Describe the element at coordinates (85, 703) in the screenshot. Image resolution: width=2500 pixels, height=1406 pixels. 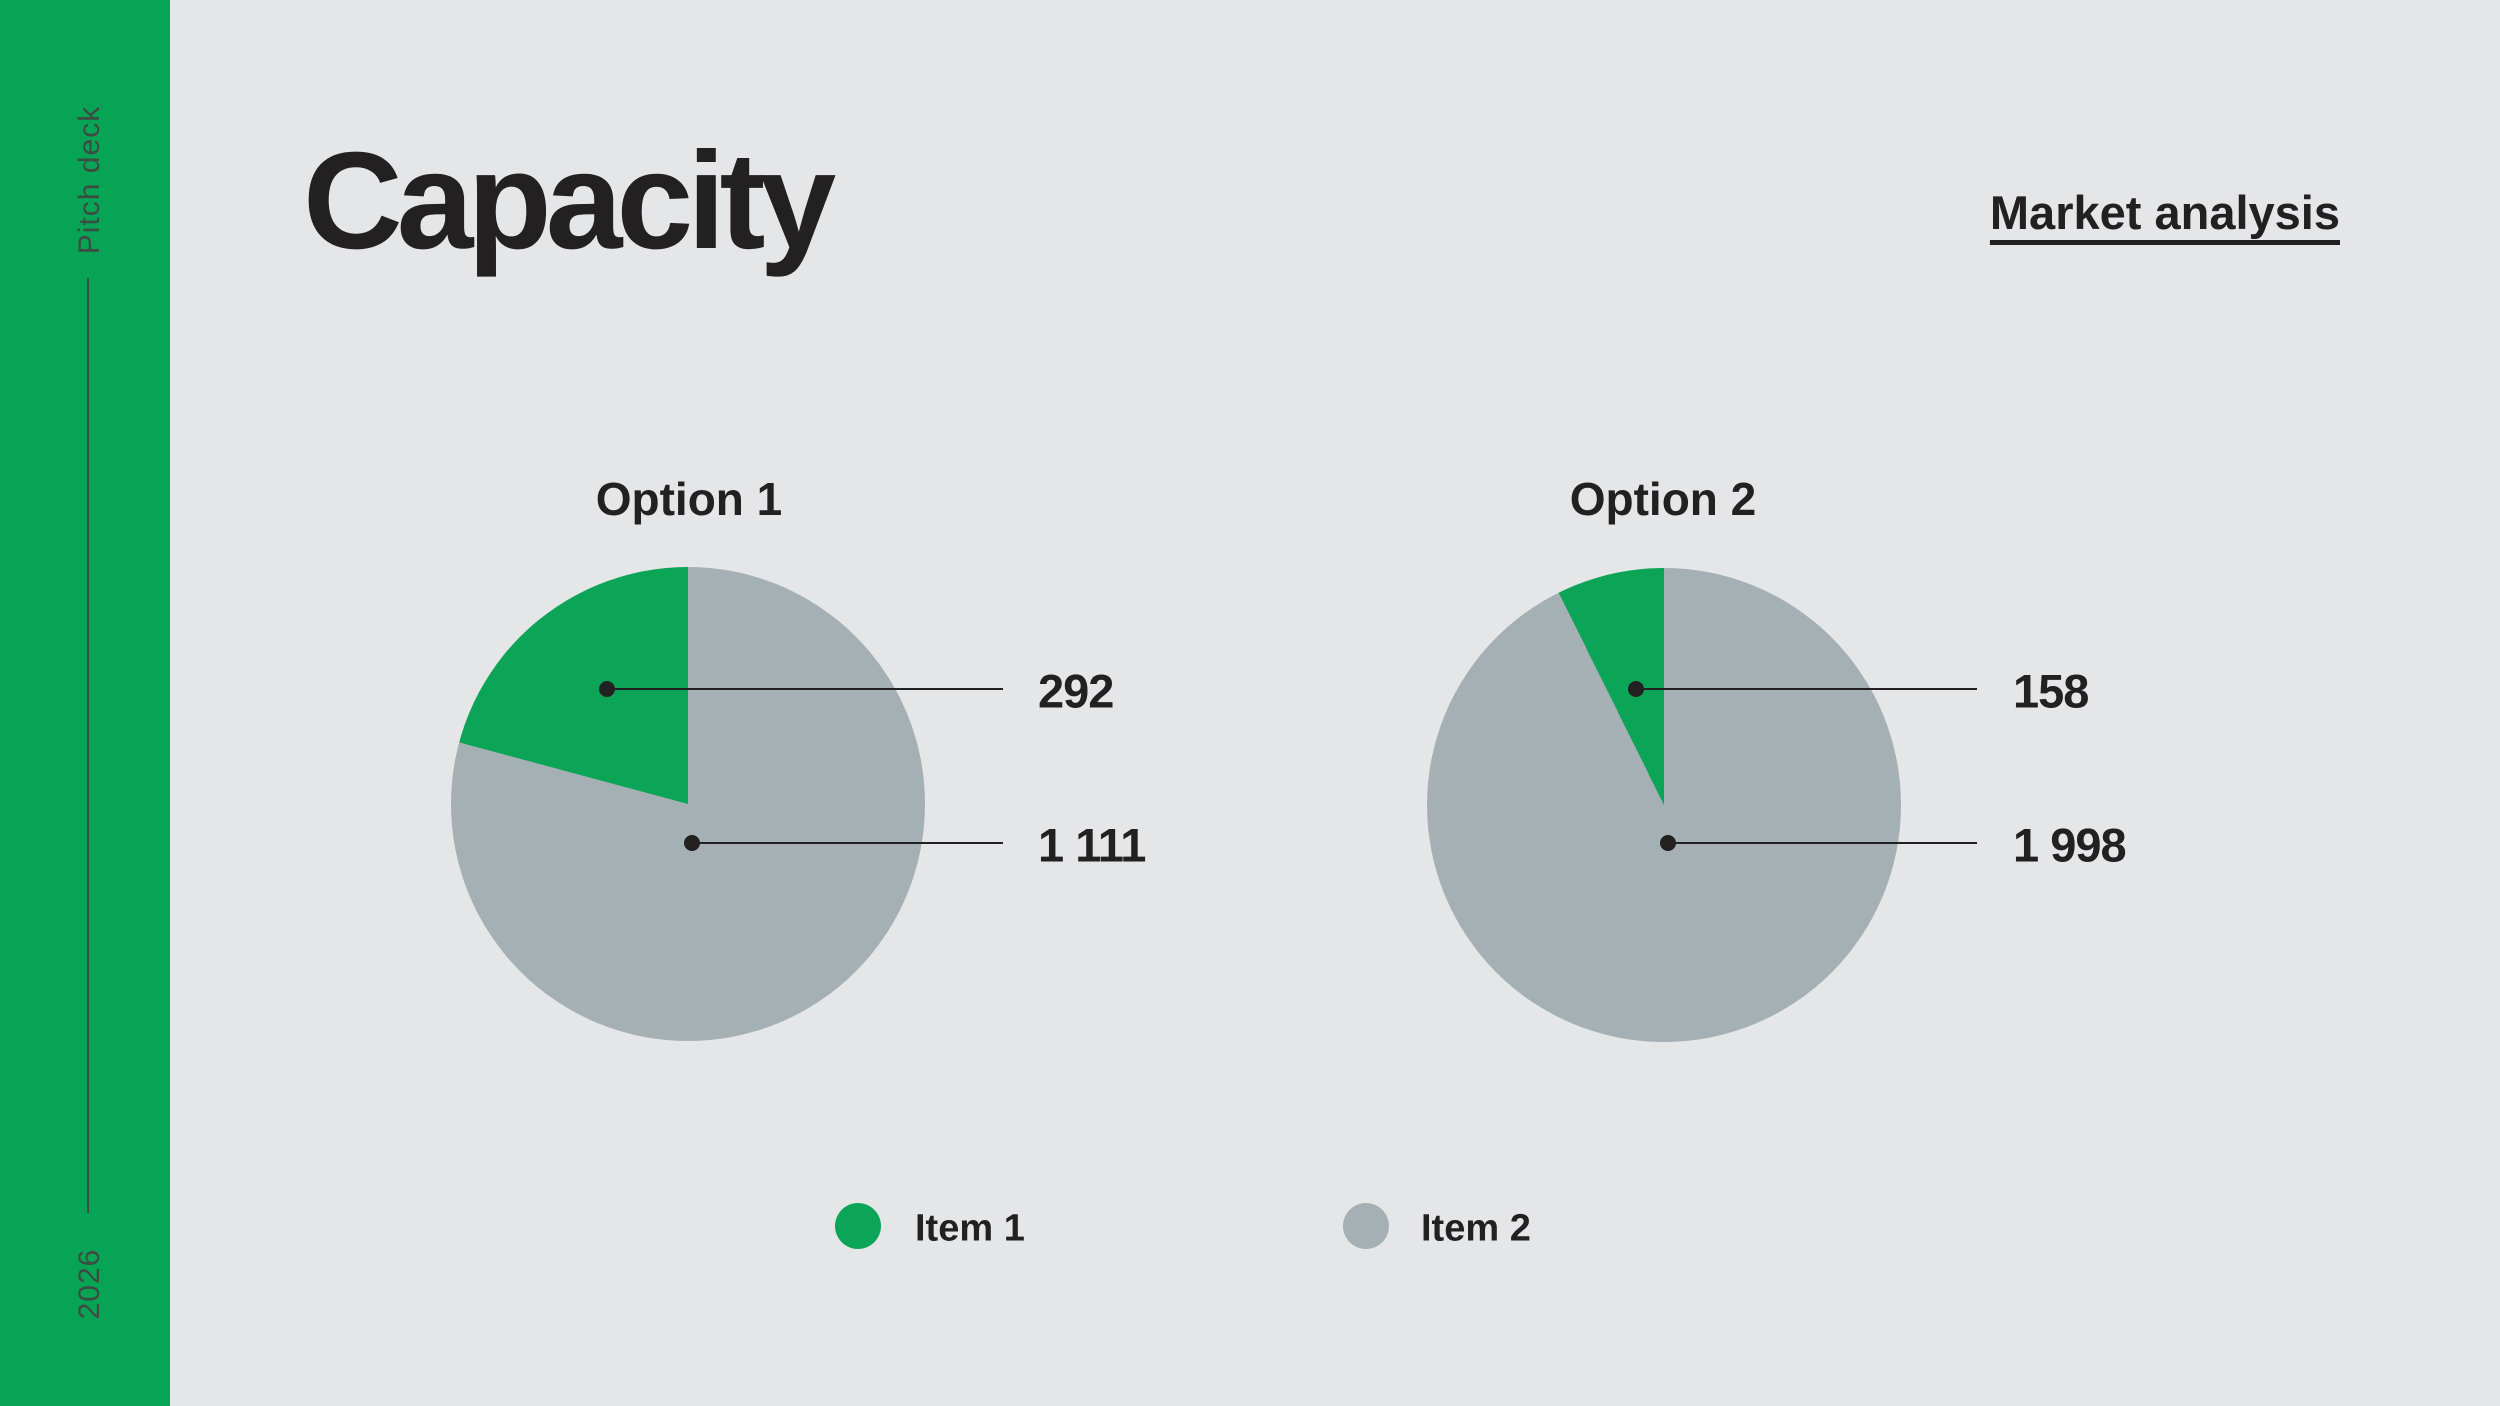
I see `sidebar: Pitch deck 2026` at that location.